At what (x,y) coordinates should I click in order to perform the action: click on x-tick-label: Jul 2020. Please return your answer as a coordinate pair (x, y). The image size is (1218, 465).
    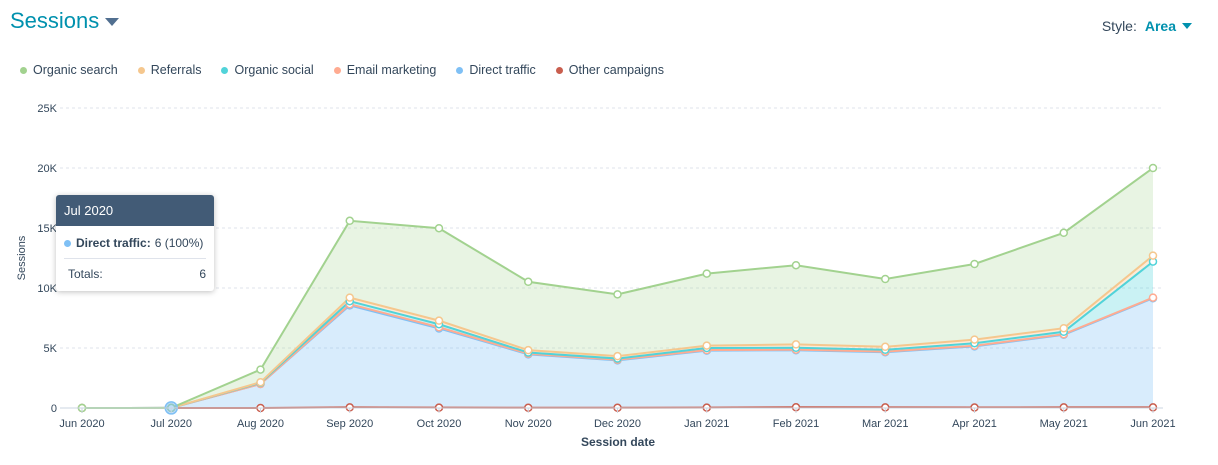
    Looking at the image, I should click on (171, 424).